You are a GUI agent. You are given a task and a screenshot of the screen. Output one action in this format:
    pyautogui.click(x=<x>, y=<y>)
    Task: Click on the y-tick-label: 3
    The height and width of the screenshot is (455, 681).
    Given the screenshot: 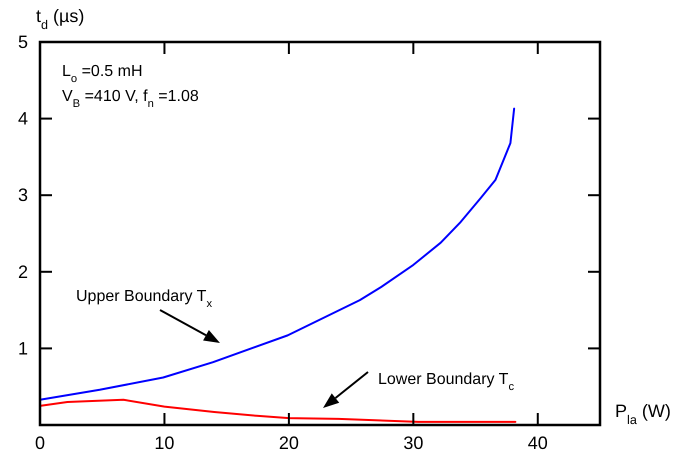 What is the action you would take?
    pyautogui.click(x=23, y=195)
    